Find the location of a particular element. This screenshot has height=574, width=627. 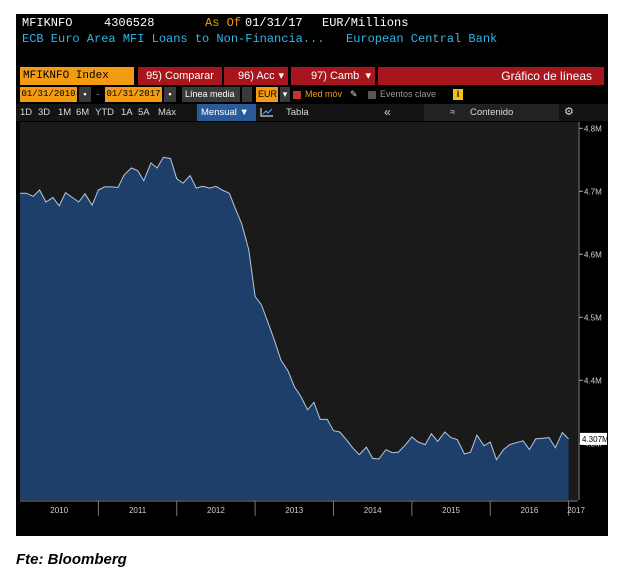

x-tick-label: 2014 is located at coordinates (373, 510).